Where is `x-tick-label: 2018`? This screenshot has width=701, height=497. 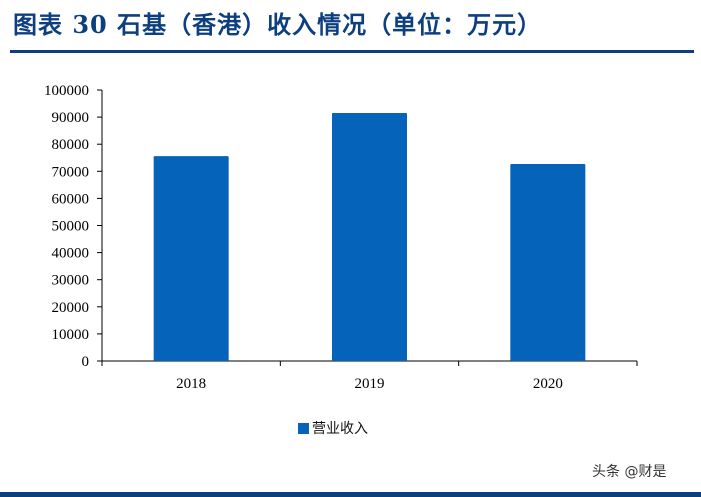
x-tick-label: 2018 is located at coordinates (191, 384).